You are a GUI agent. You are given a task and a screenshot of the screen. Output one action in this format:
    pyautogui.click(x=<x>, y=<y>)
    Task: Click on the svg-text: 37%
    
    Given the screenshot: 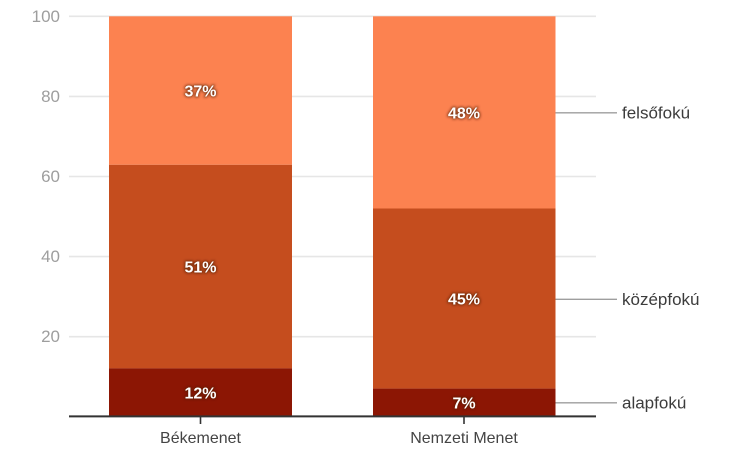 What is the action you would take?
    pyautogui.click(x=200, y=92)
    